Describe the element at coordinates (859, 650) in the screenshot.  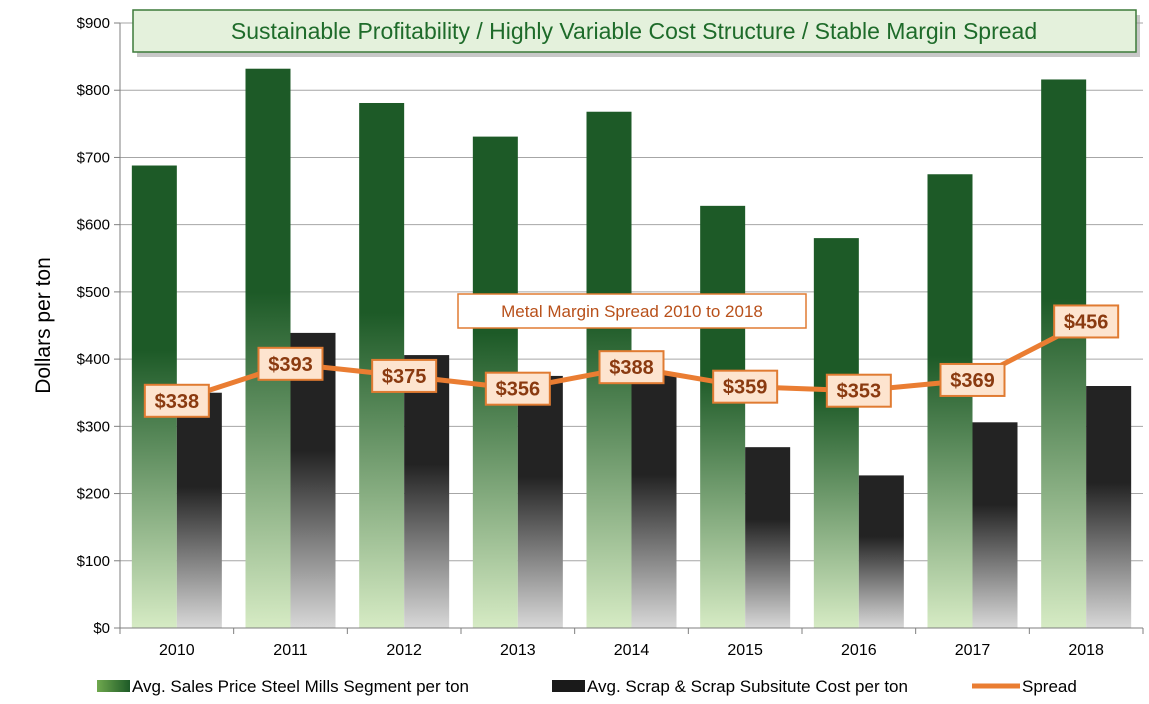
I see `x-tick-label-2016: 2016` at that location.